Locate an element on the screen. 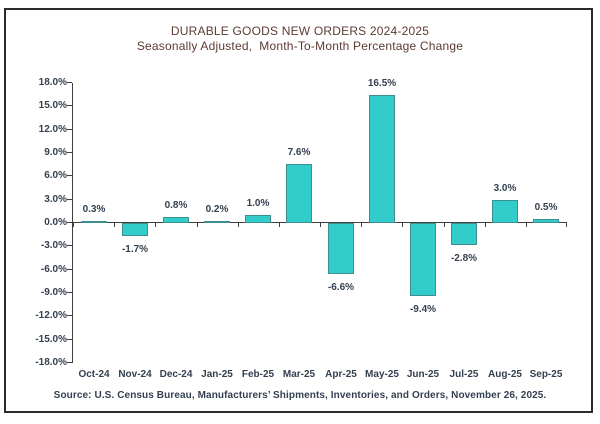  x-category-label: Nov-24 is located at coordinates (135, 374).